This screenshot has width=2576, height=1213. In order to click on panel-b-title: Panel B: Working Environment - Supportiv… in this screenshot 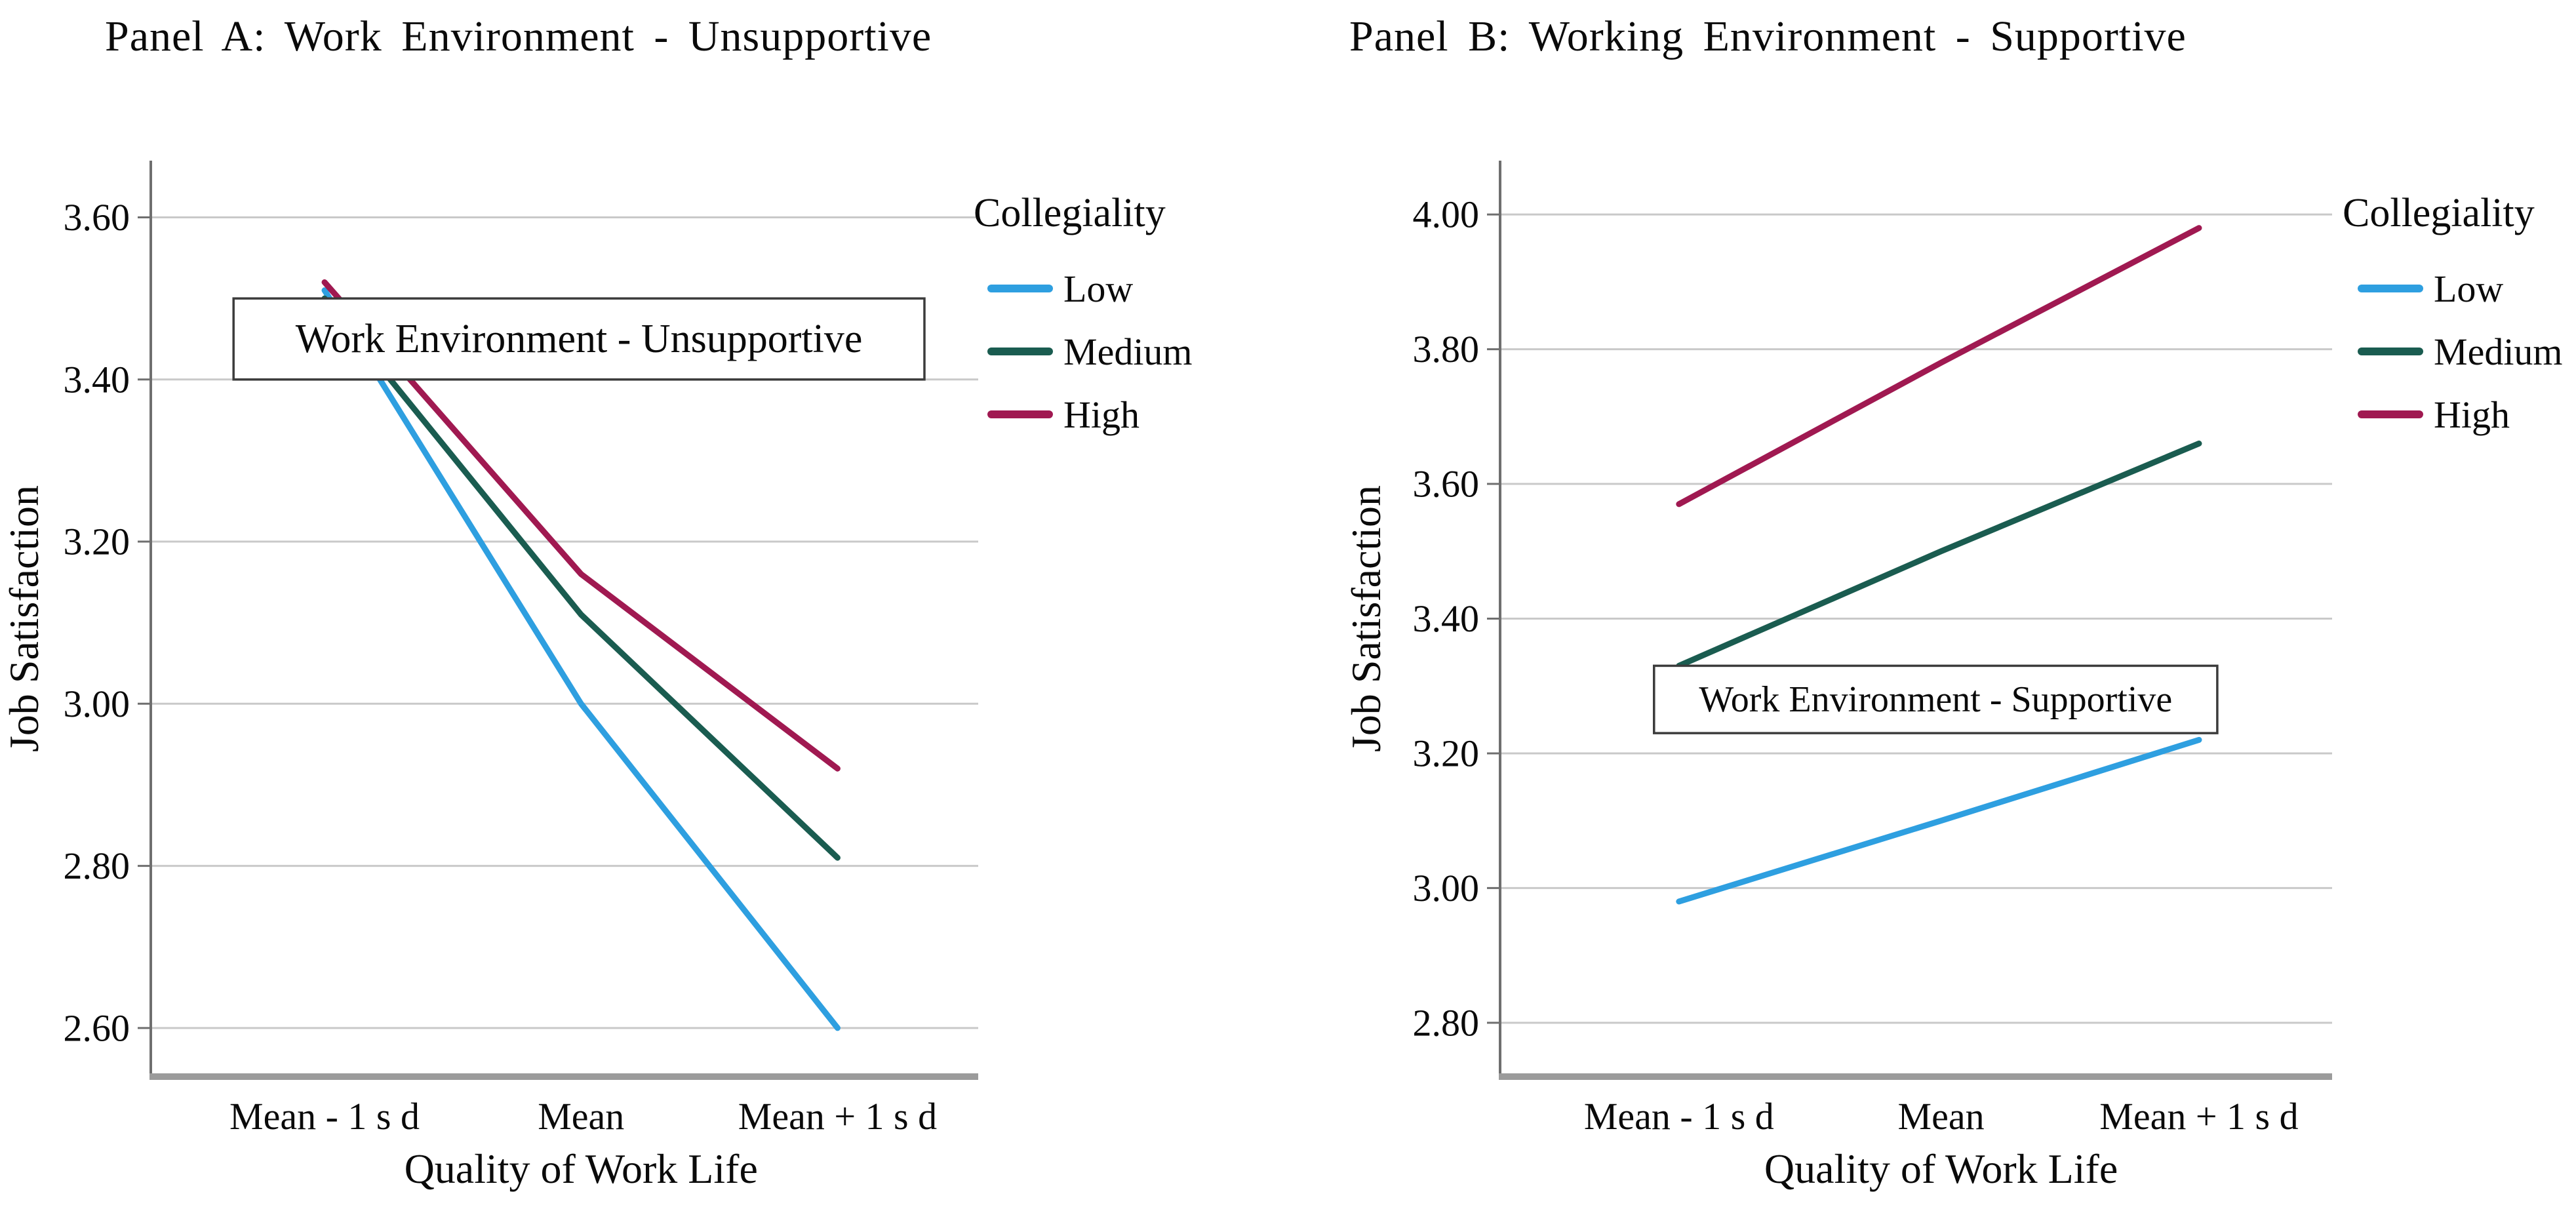, I will do `click(1768, 36)`.